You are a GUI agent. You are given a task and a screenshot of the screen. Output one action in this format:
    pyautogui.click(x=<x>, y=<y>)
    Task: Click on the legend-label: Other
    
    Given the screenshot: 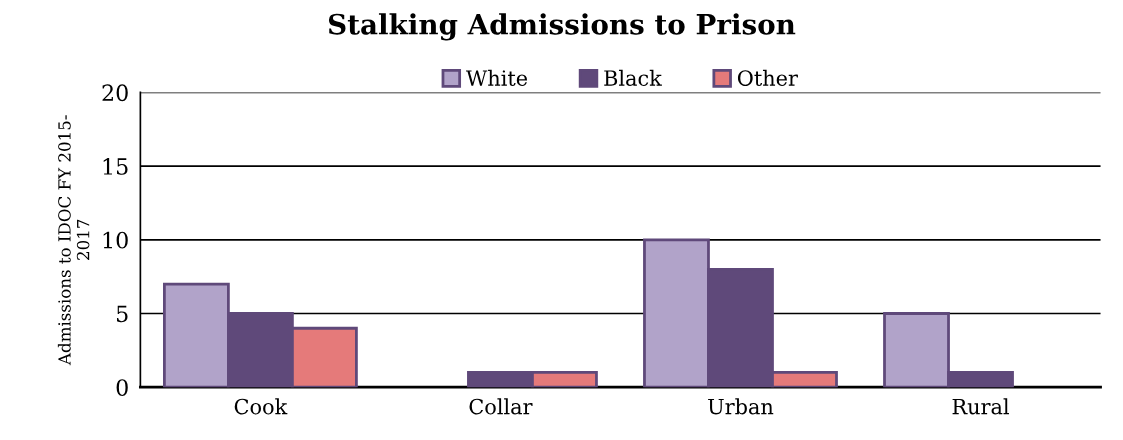 What is the action you would take?
    pyautogui.click(x=767, y=77)
    